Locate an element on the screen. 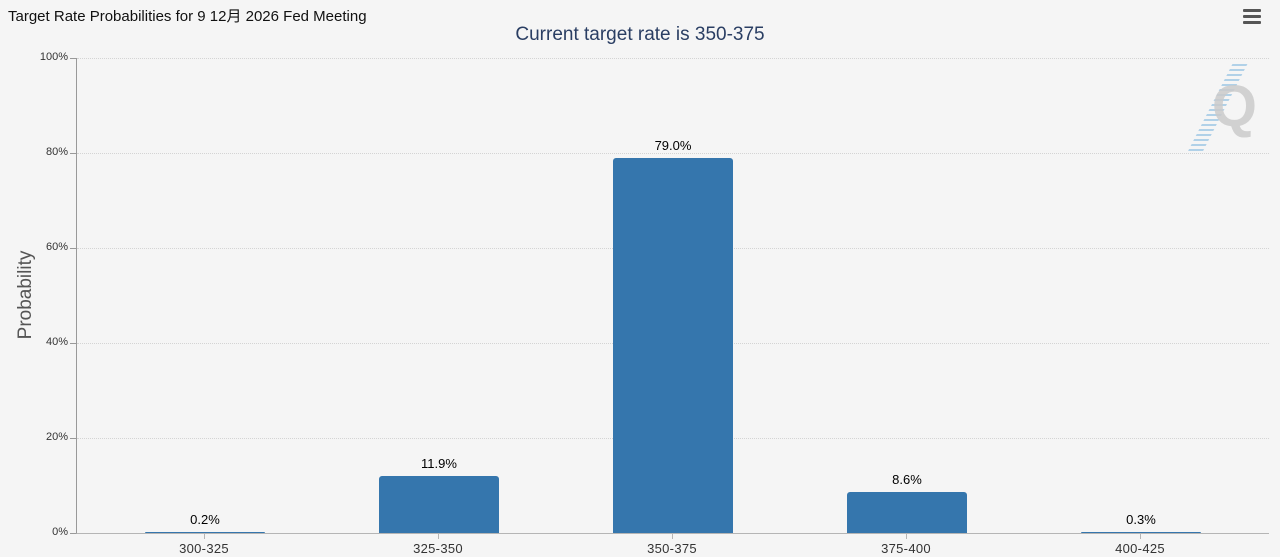  bar-value-label: 0.2% is located at coordinates (205, 519).